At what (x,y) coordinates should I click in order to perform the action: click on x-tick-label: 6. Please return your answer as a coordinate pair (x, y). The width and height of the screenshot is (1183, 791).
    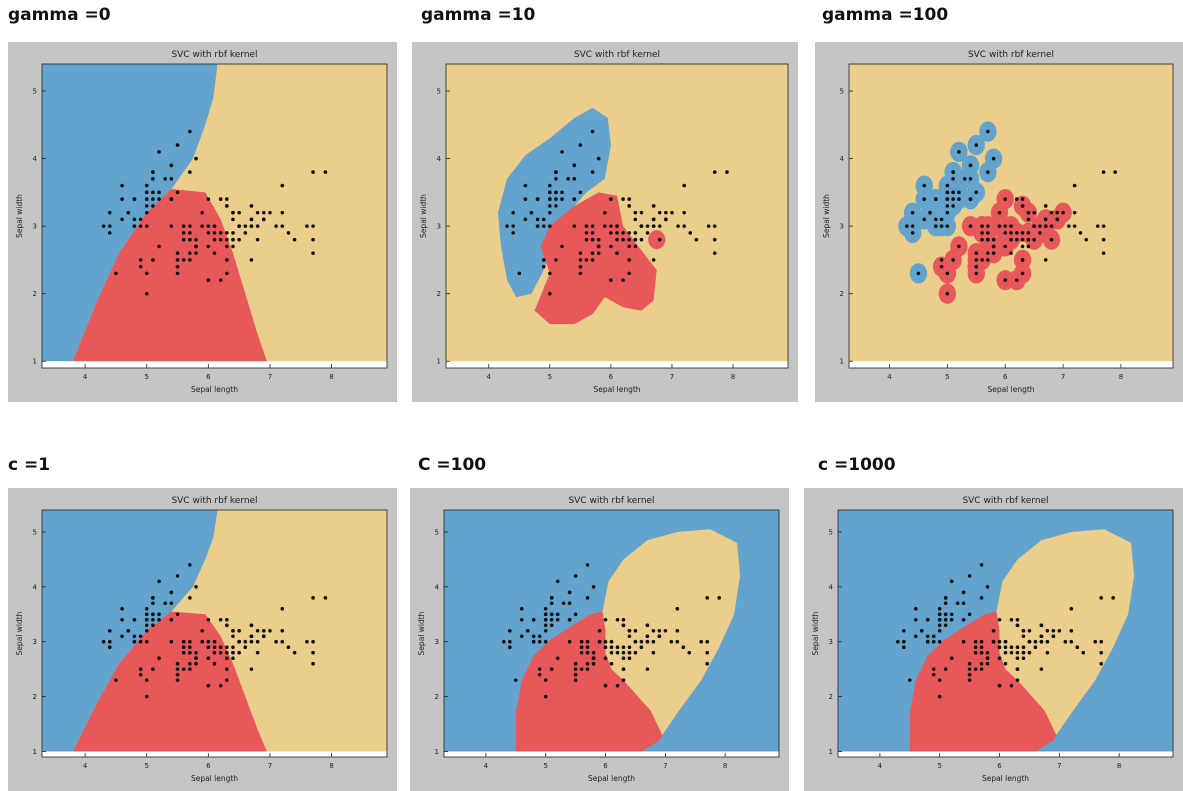
    Looking at the image, I should click on (605, 766).